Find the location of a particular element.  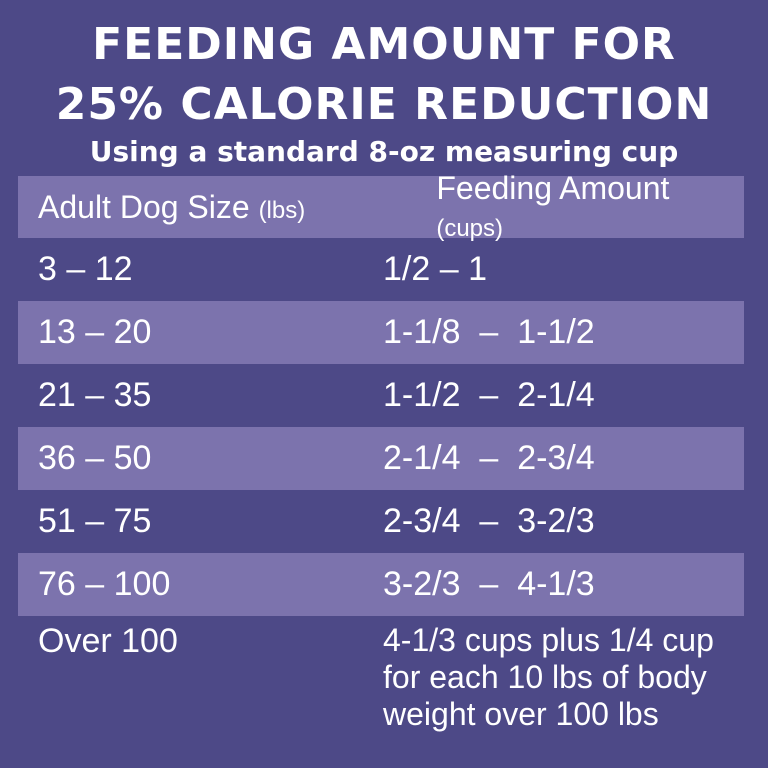

amount-cell: 3-2/3 – 4-1/3 is located at coordinates (489, 584).